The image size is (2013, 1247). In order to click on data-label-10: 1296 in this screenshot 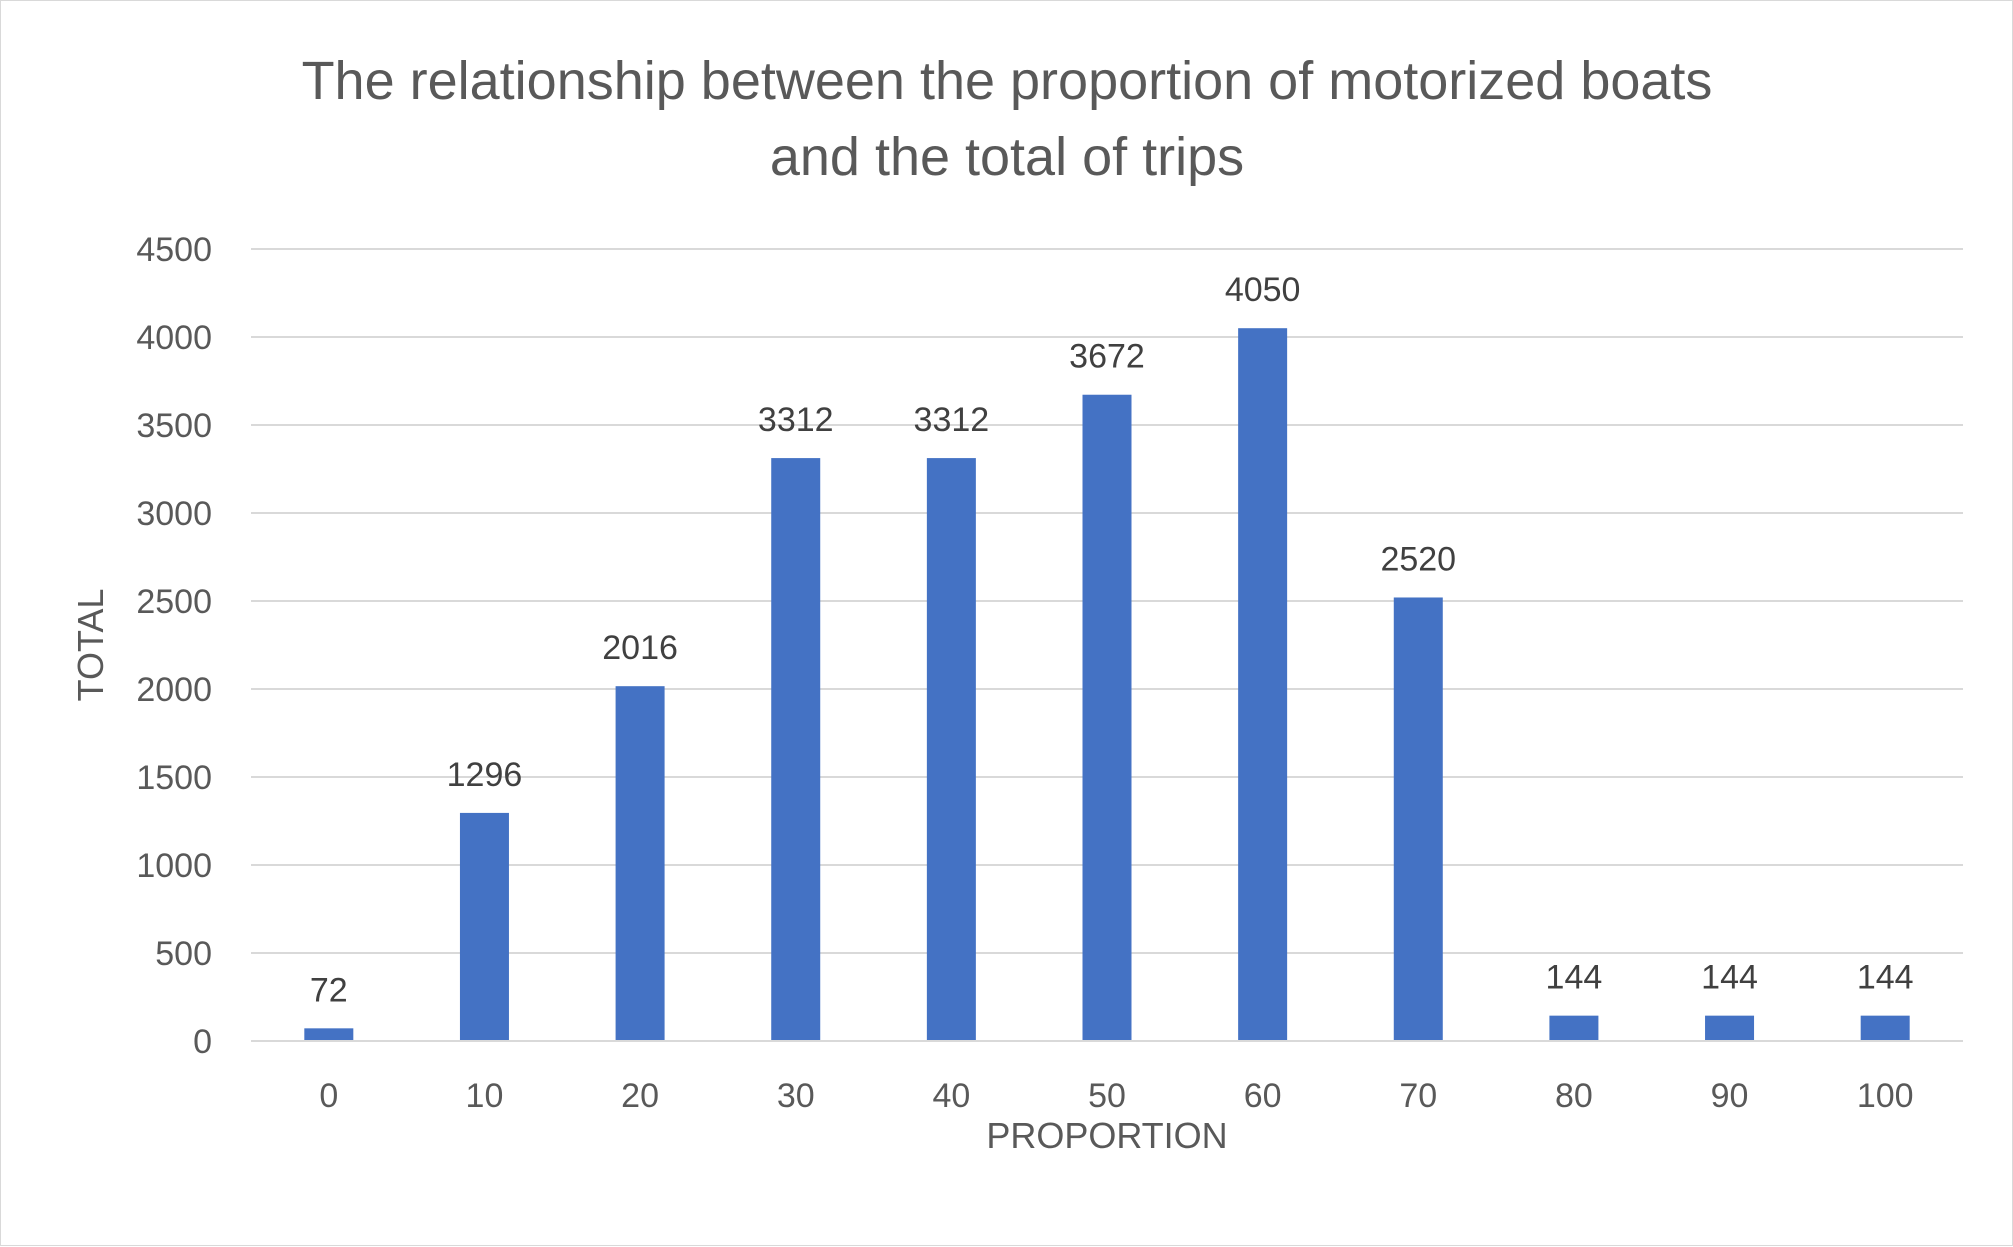, I will do `click(485, 775)`.